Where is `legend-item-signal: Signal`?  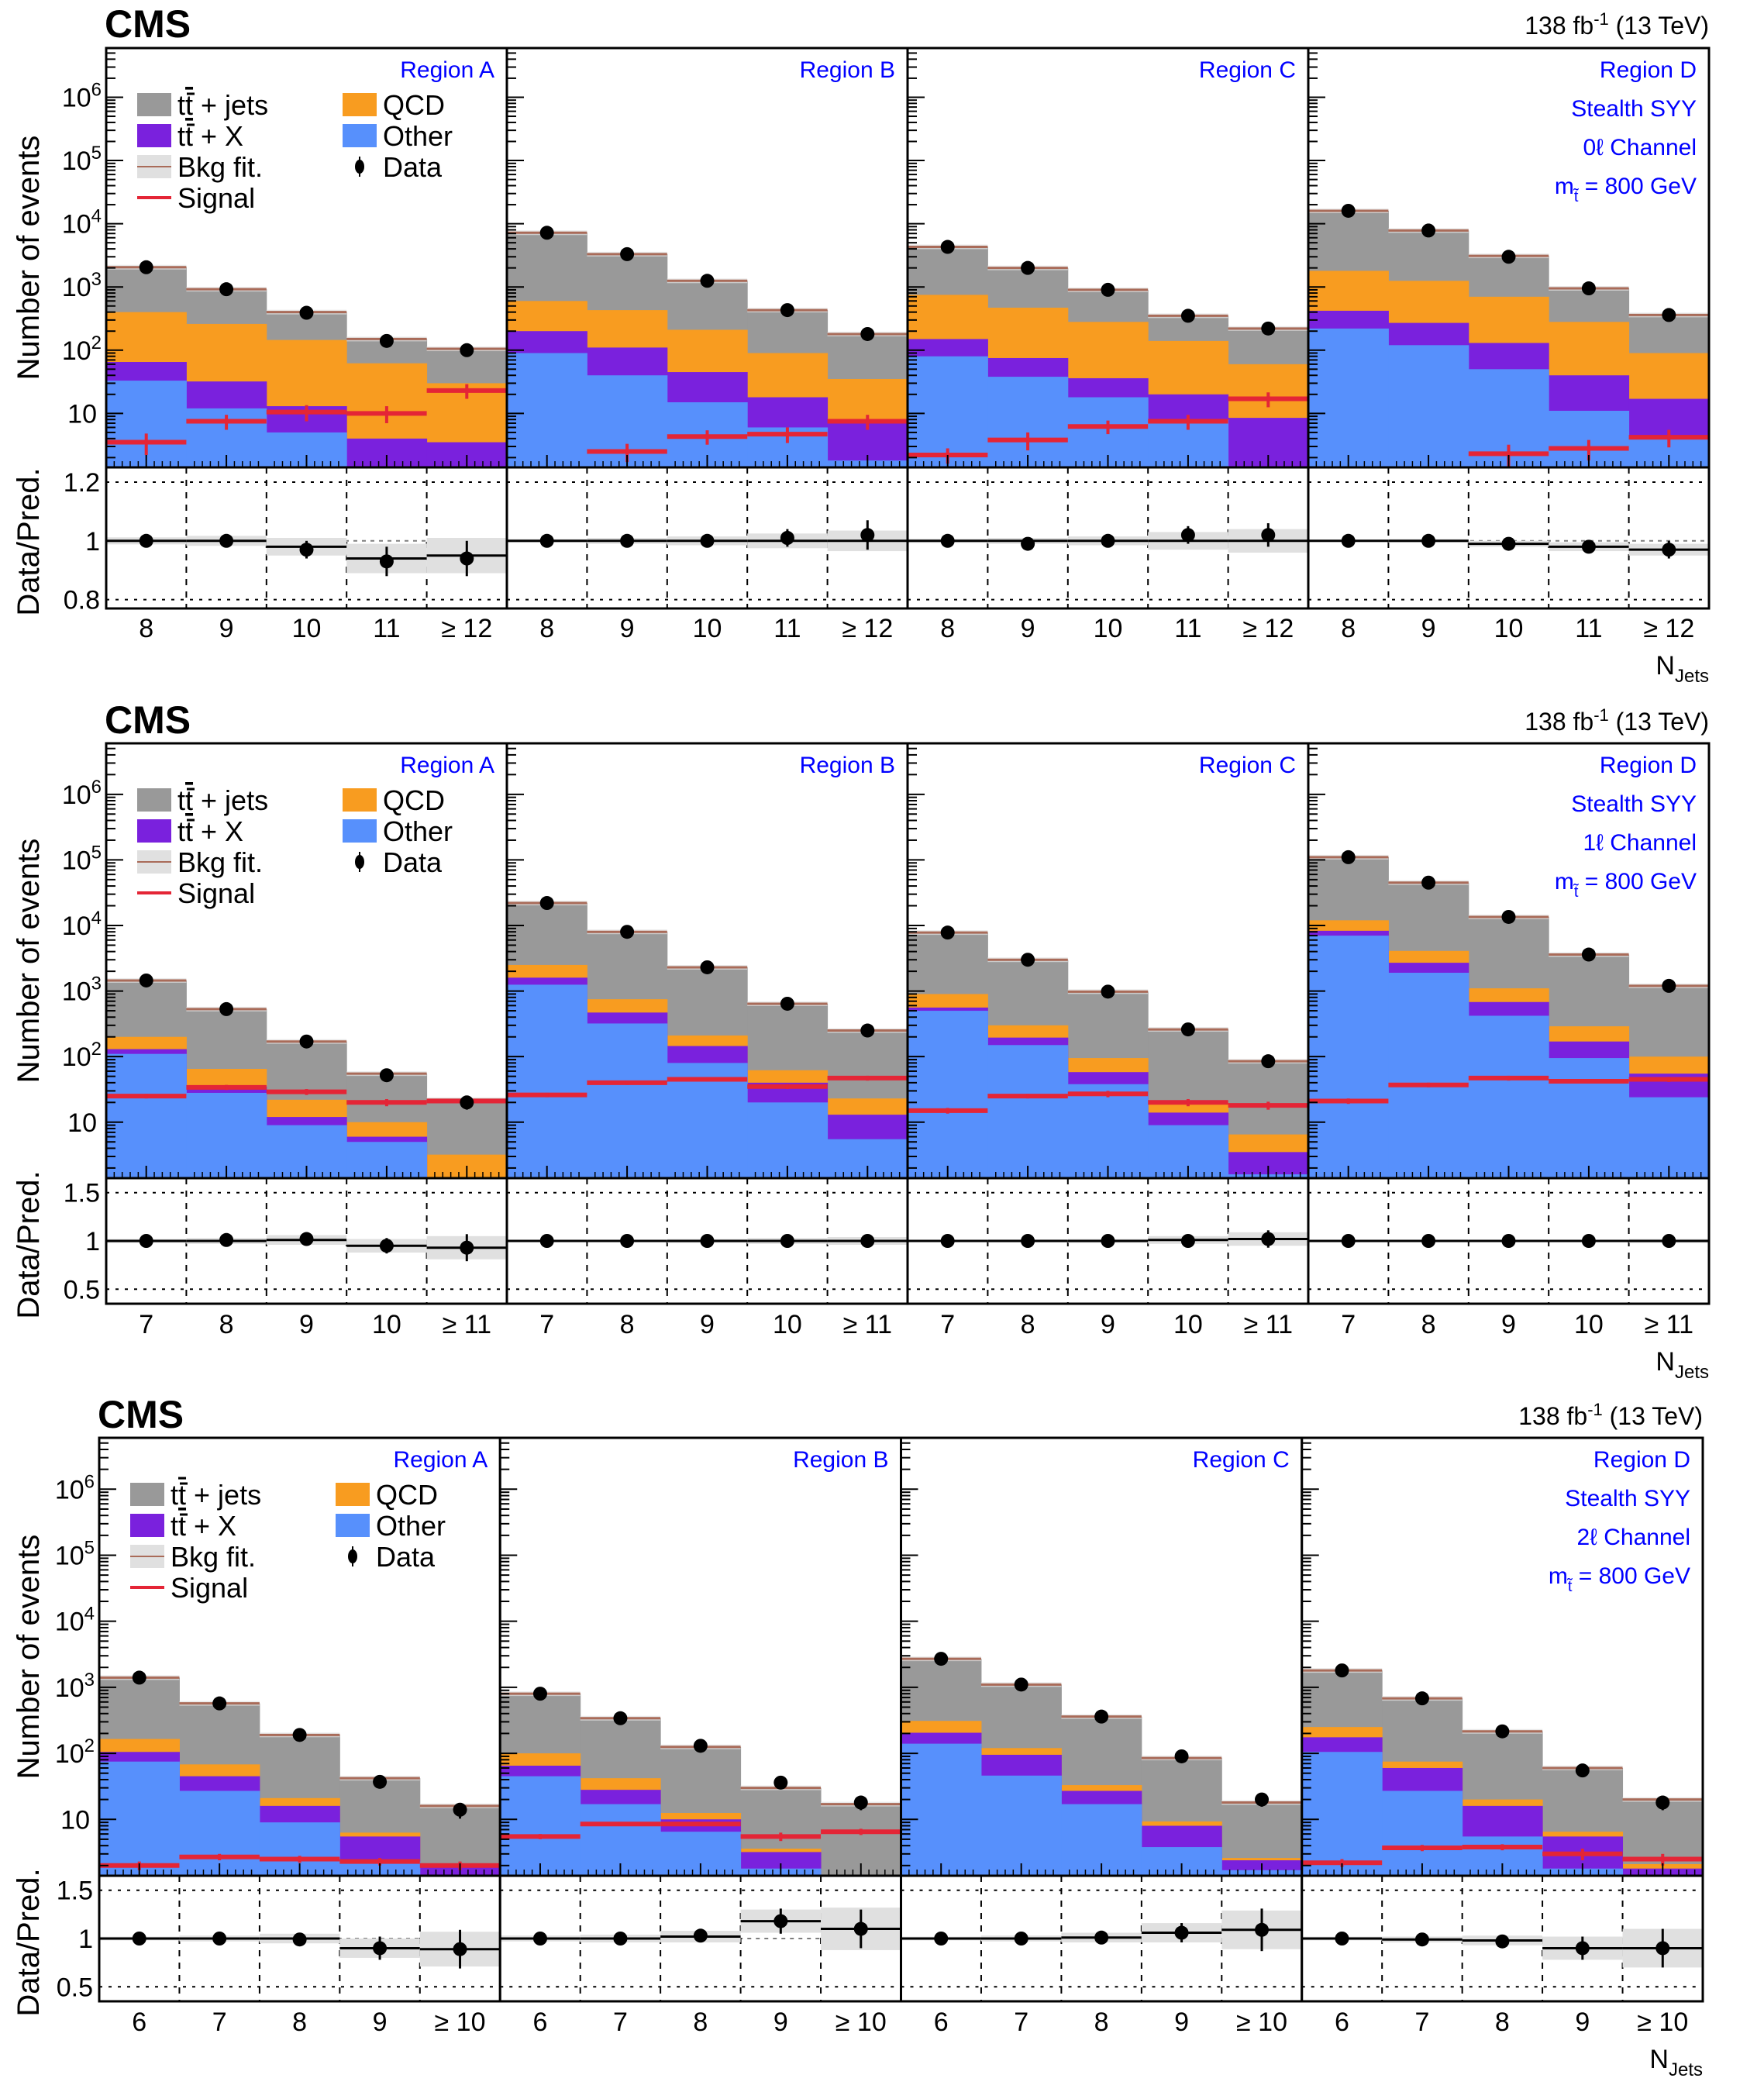 legend-item-signal: Signal is located at coordinates (196, 198).